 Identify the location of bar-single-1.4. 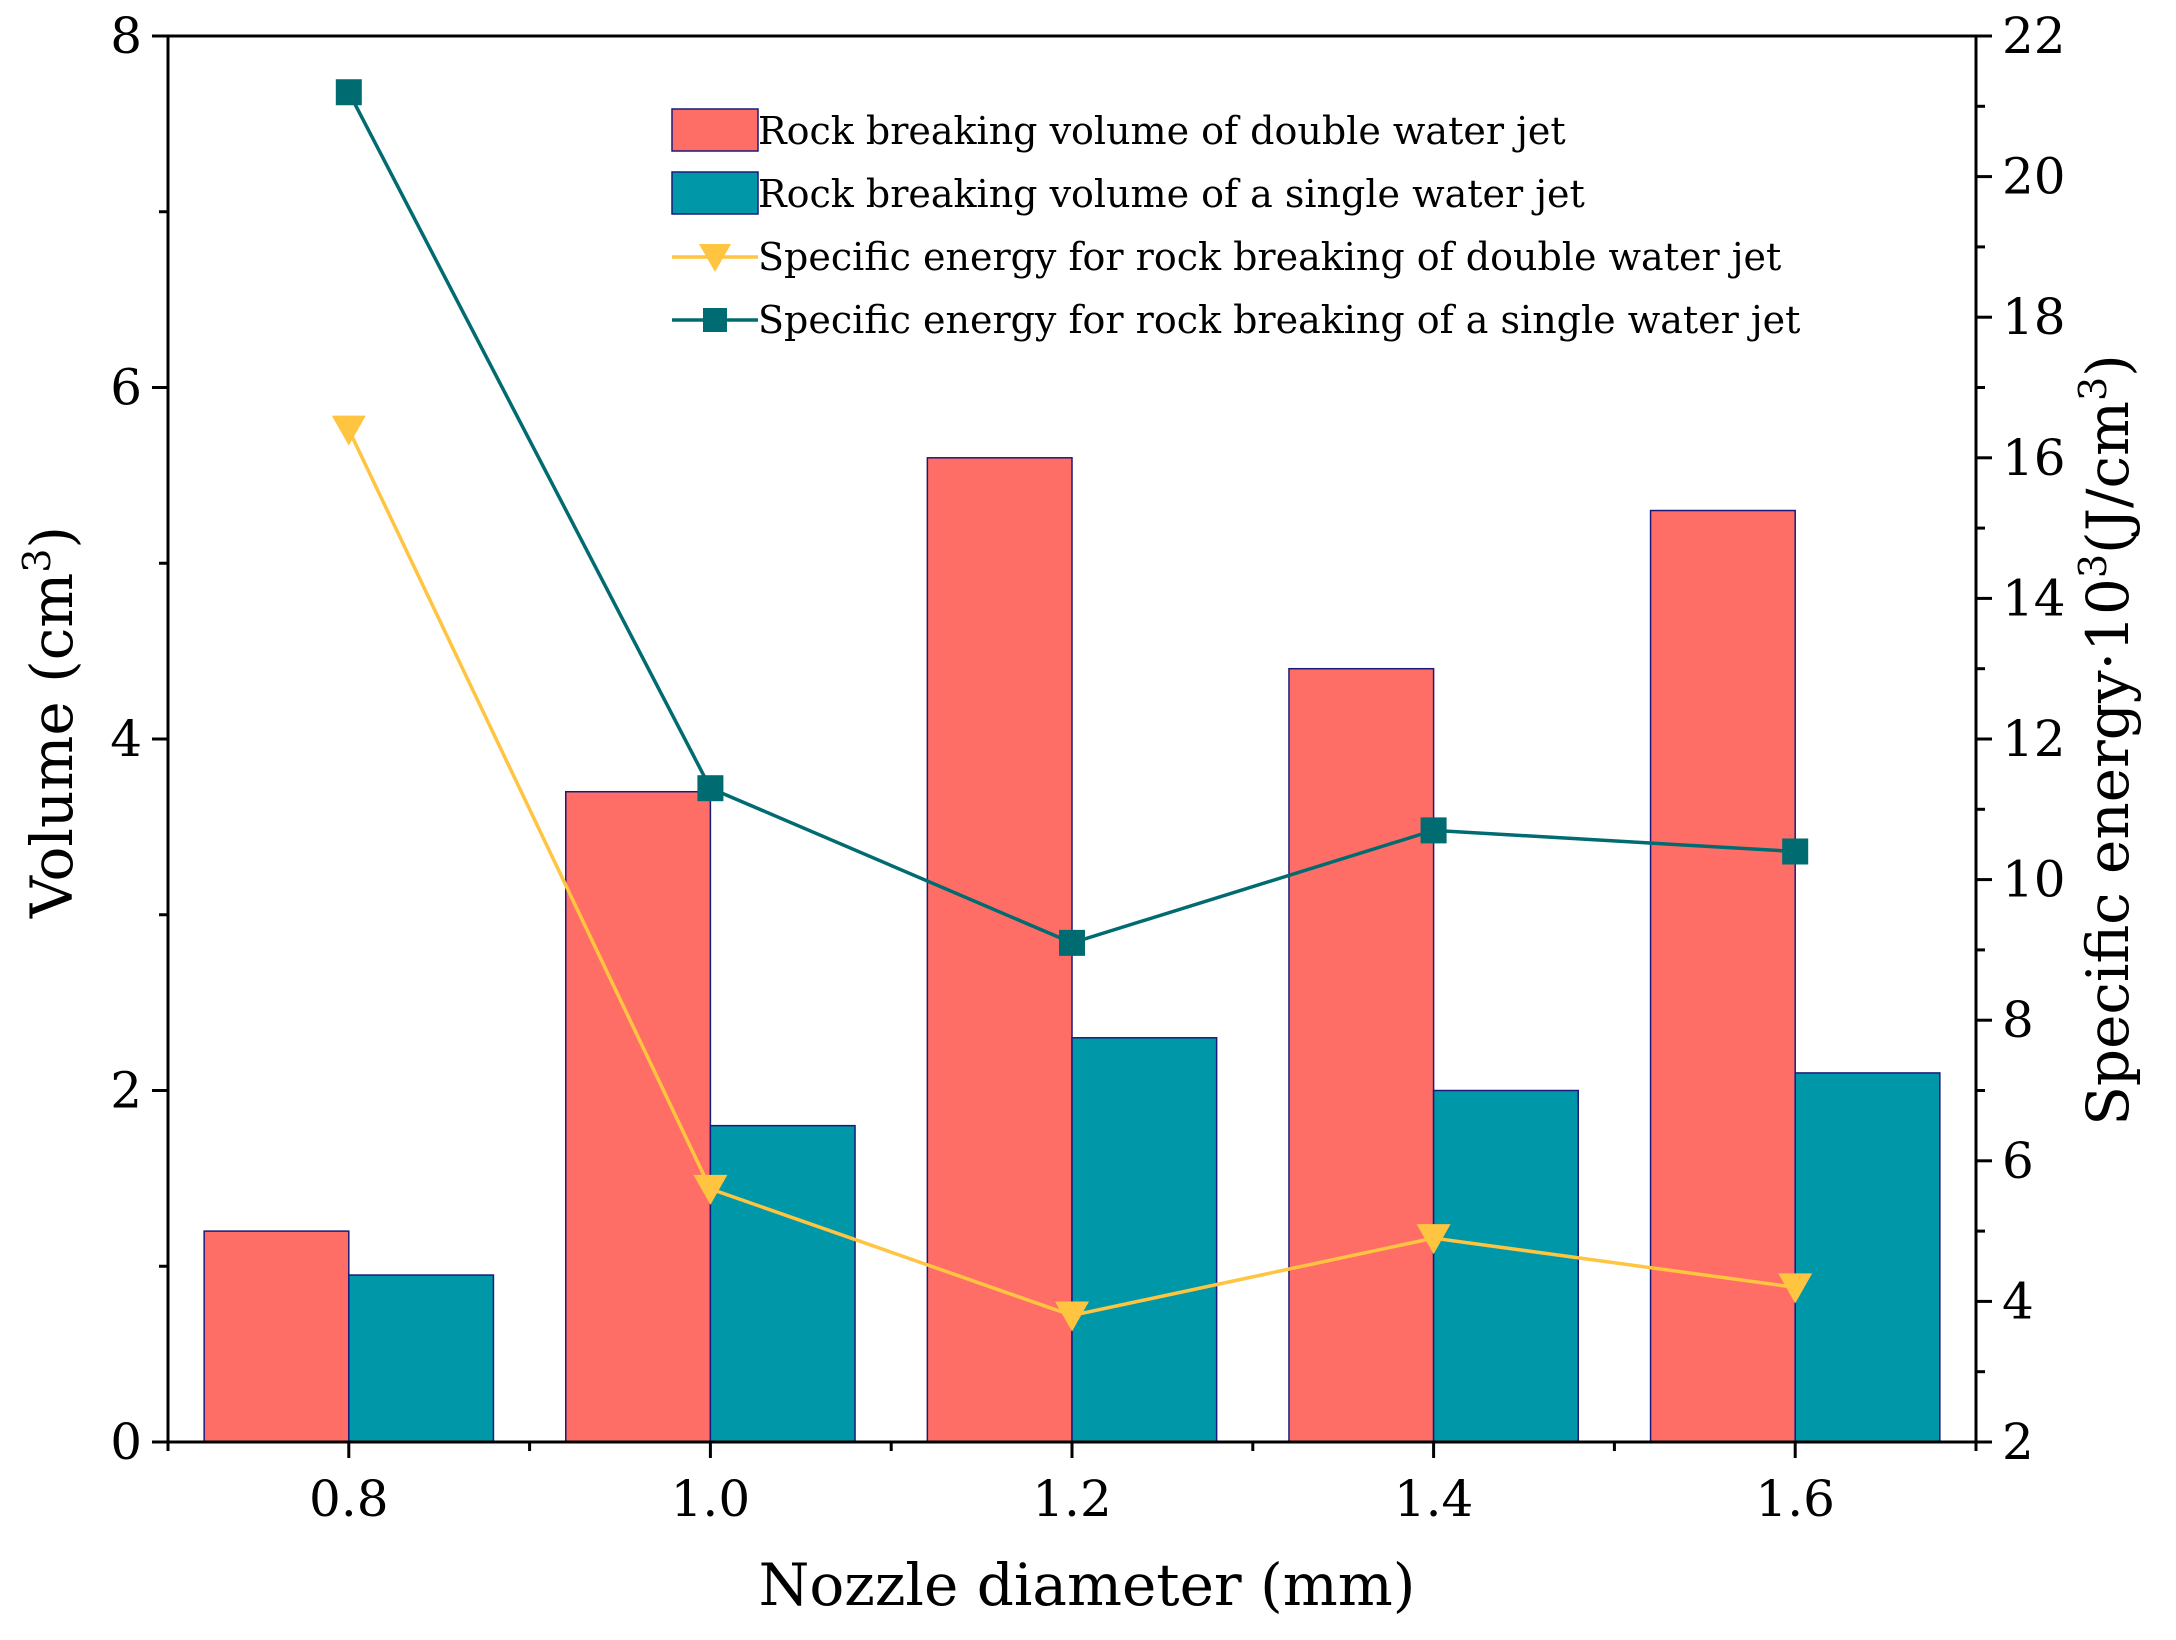
(1505, 1266).